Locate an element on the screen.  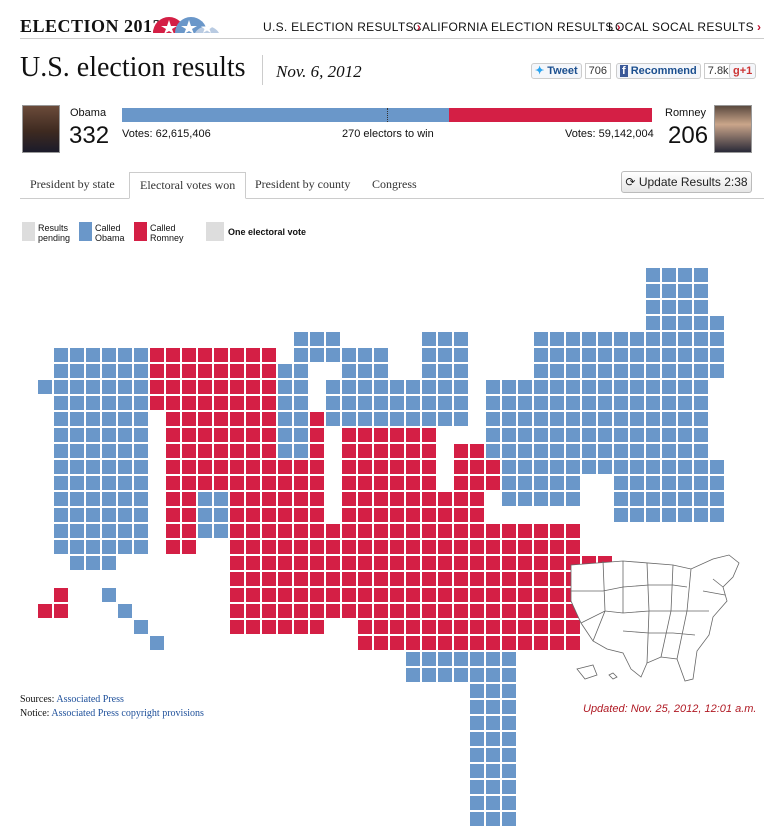
notice-label: Notice: is located at coordinates (35, 713).